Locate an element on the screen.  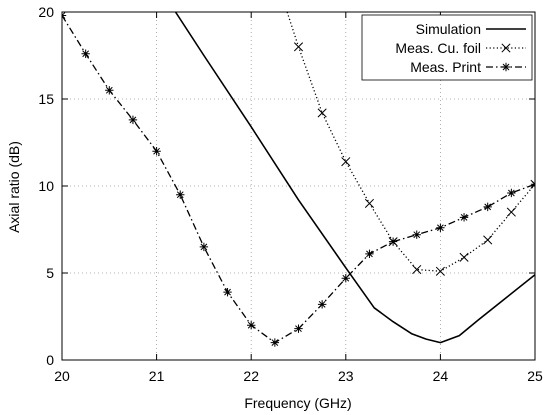
y-axis-label: Axial ratio (dB) is located at coordinates (14, 187).